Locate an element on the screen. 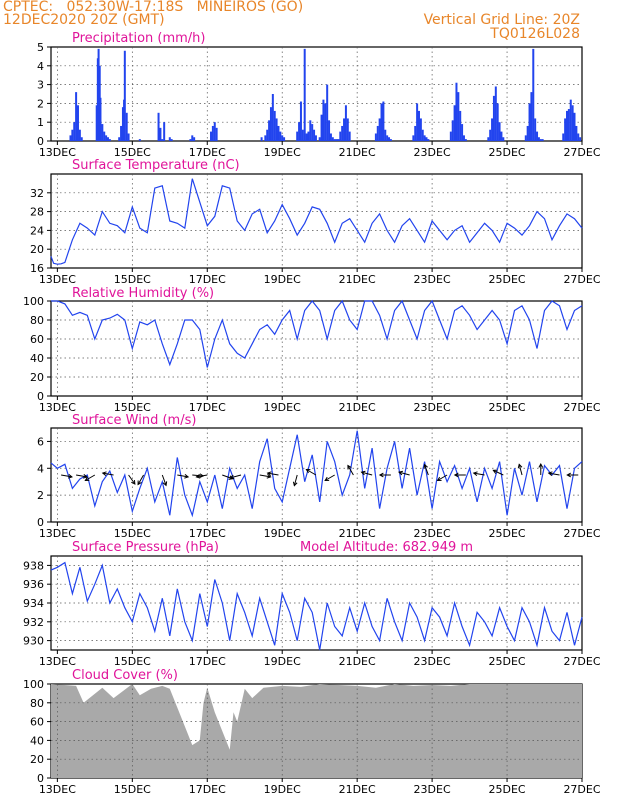 This screenshot has height=800, width=618. press-xtick-label: 27DEC is located at coordinates (581, 661).